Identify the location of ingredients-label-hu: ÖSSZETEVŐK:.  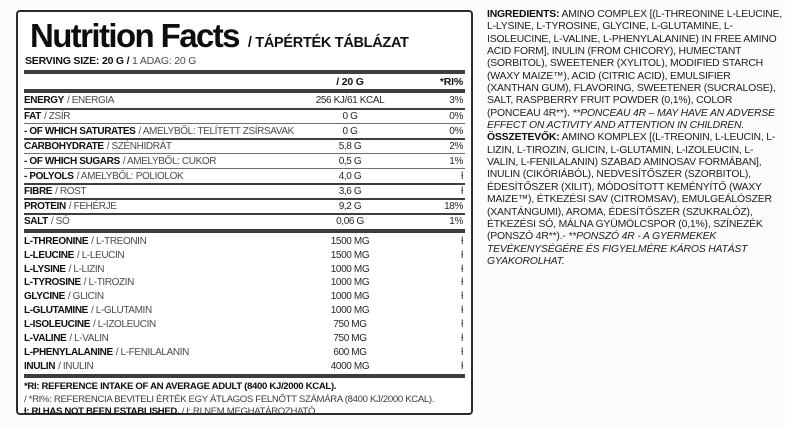
(523, 138).